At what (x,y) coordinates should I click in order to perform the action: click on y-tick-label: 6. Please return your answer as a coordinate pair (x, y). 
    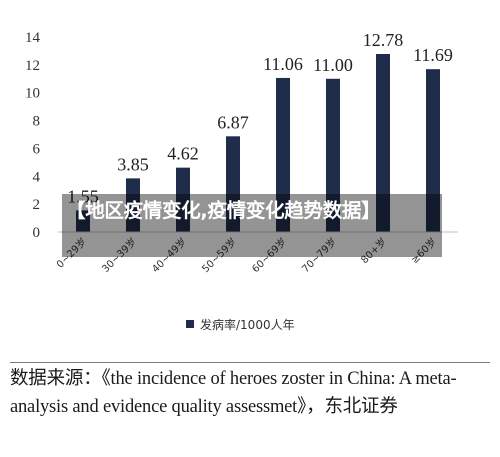
    Looking at the image, I should click on (37, 149).